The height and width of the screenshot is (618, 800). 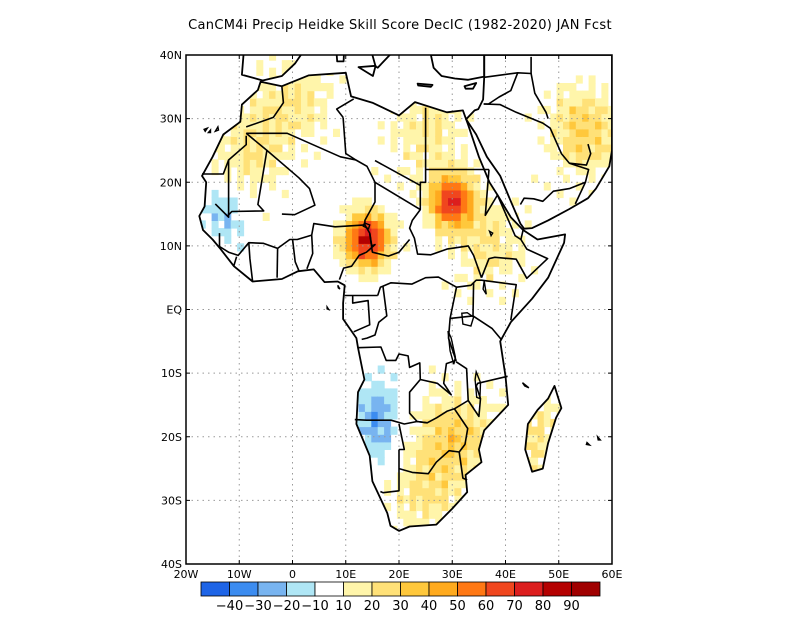 I want to click on colorbar: −40 −30 −20 −10 10 20 30 40 50 60 70 80 90, so click(x=400, y=597).